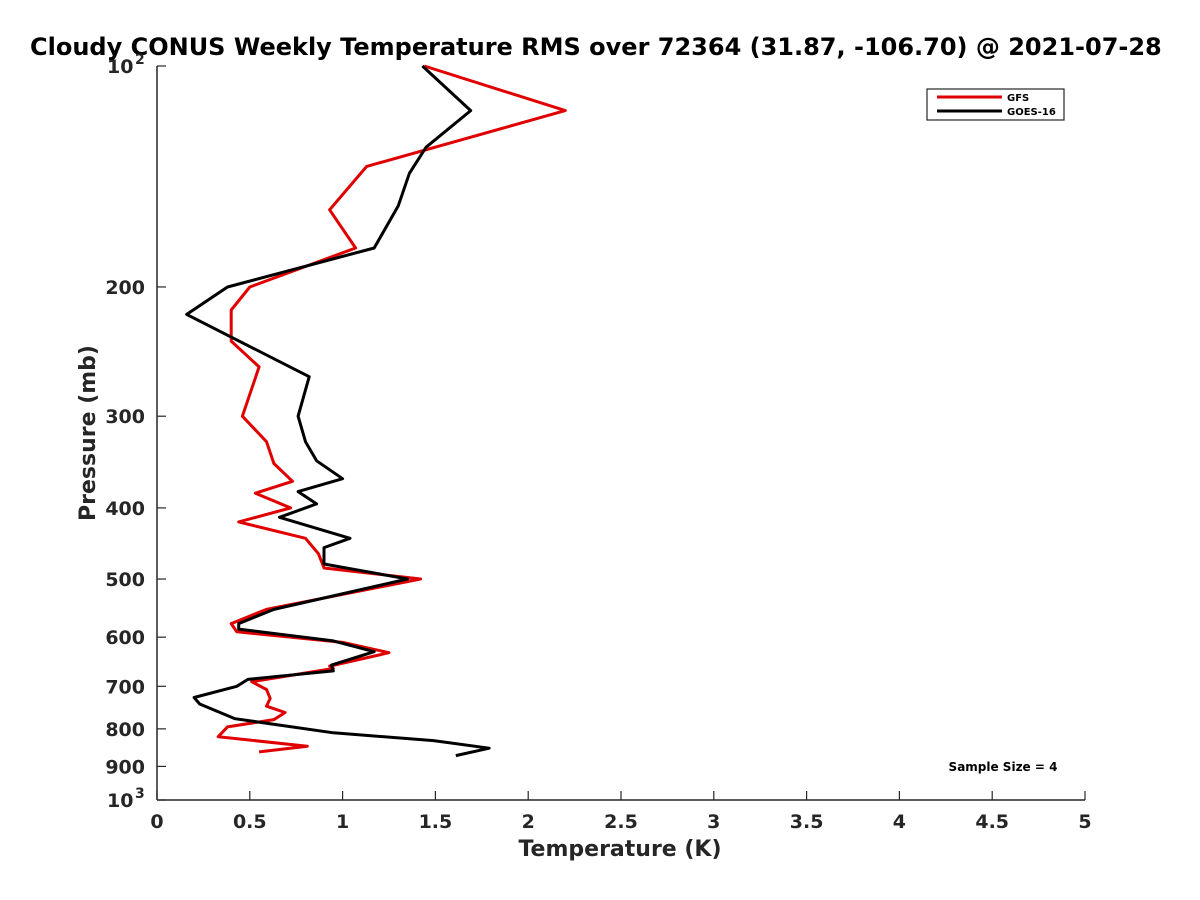 This screenshot has height=900, width=1200. What do you see at coordinates (899, 822) in the screenshot?
I see `x-tick-label: 4` at bounding box center [899, 822].